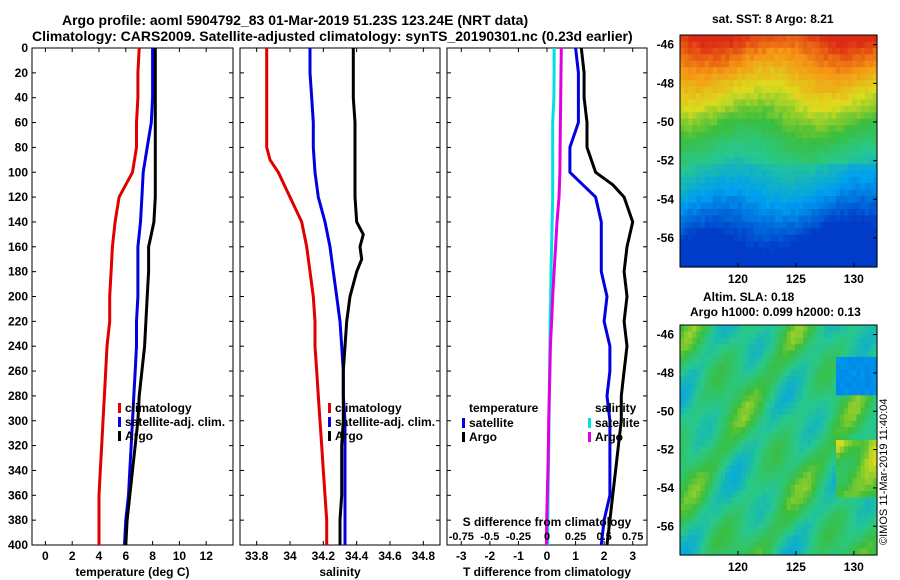 This screenshot has width=900, height=580. I want to click on difference-s-tick-label: 0.25, so click(575, 537).